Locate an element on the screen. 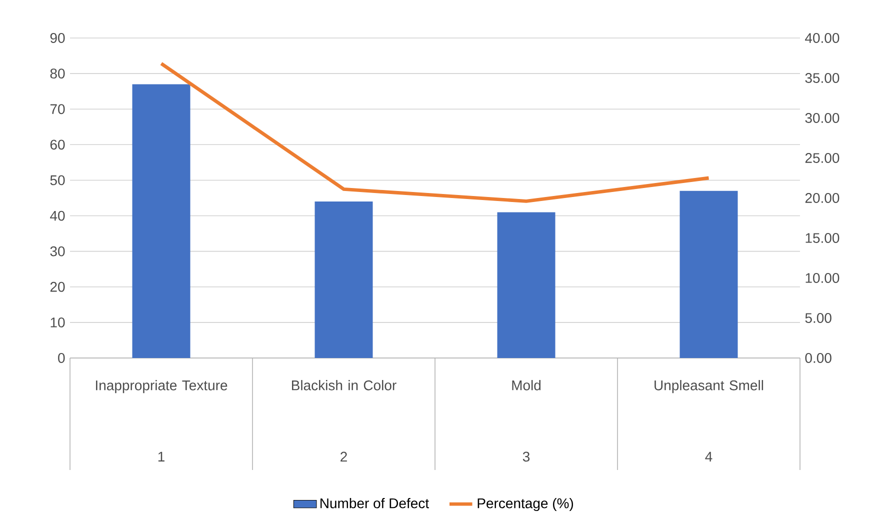 The height and width of the screenshot is (531, 877). legend-label: Percentage (%) is located at coordinates (526, 505).